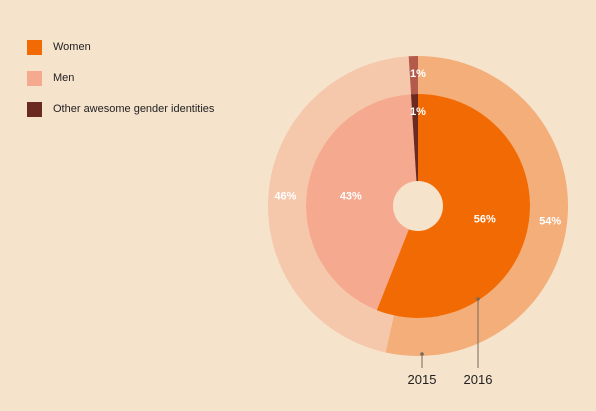  I want to click on year-label-2015: 2015, so click(422, 379).